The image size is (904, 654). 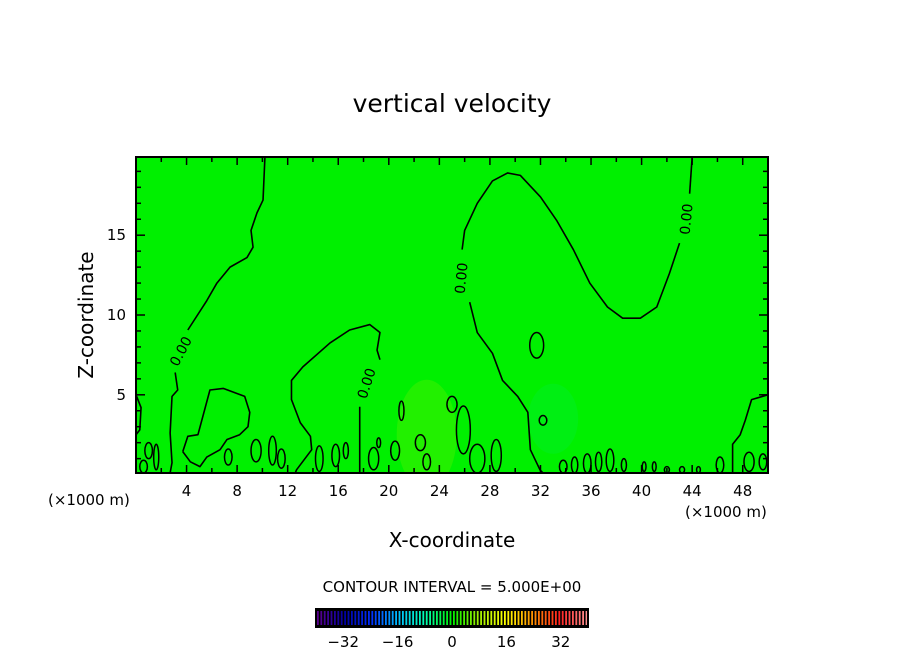 I want to click on x-tick-label: 28, so click(x=489, y=491).